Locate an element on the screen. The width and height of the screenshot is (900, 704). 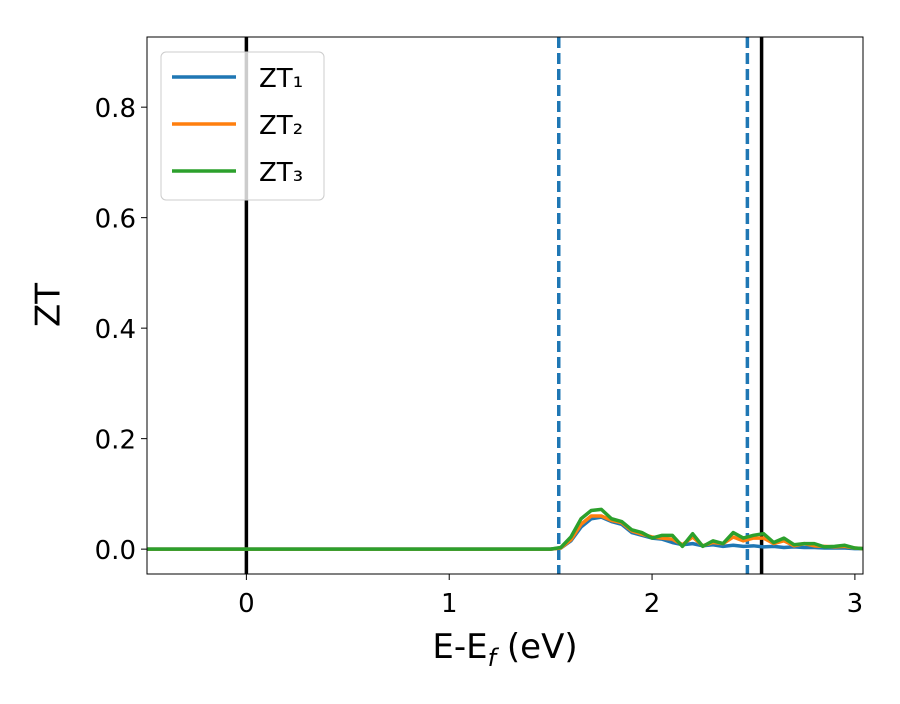
legend-box is located at coordinates (242, 126).